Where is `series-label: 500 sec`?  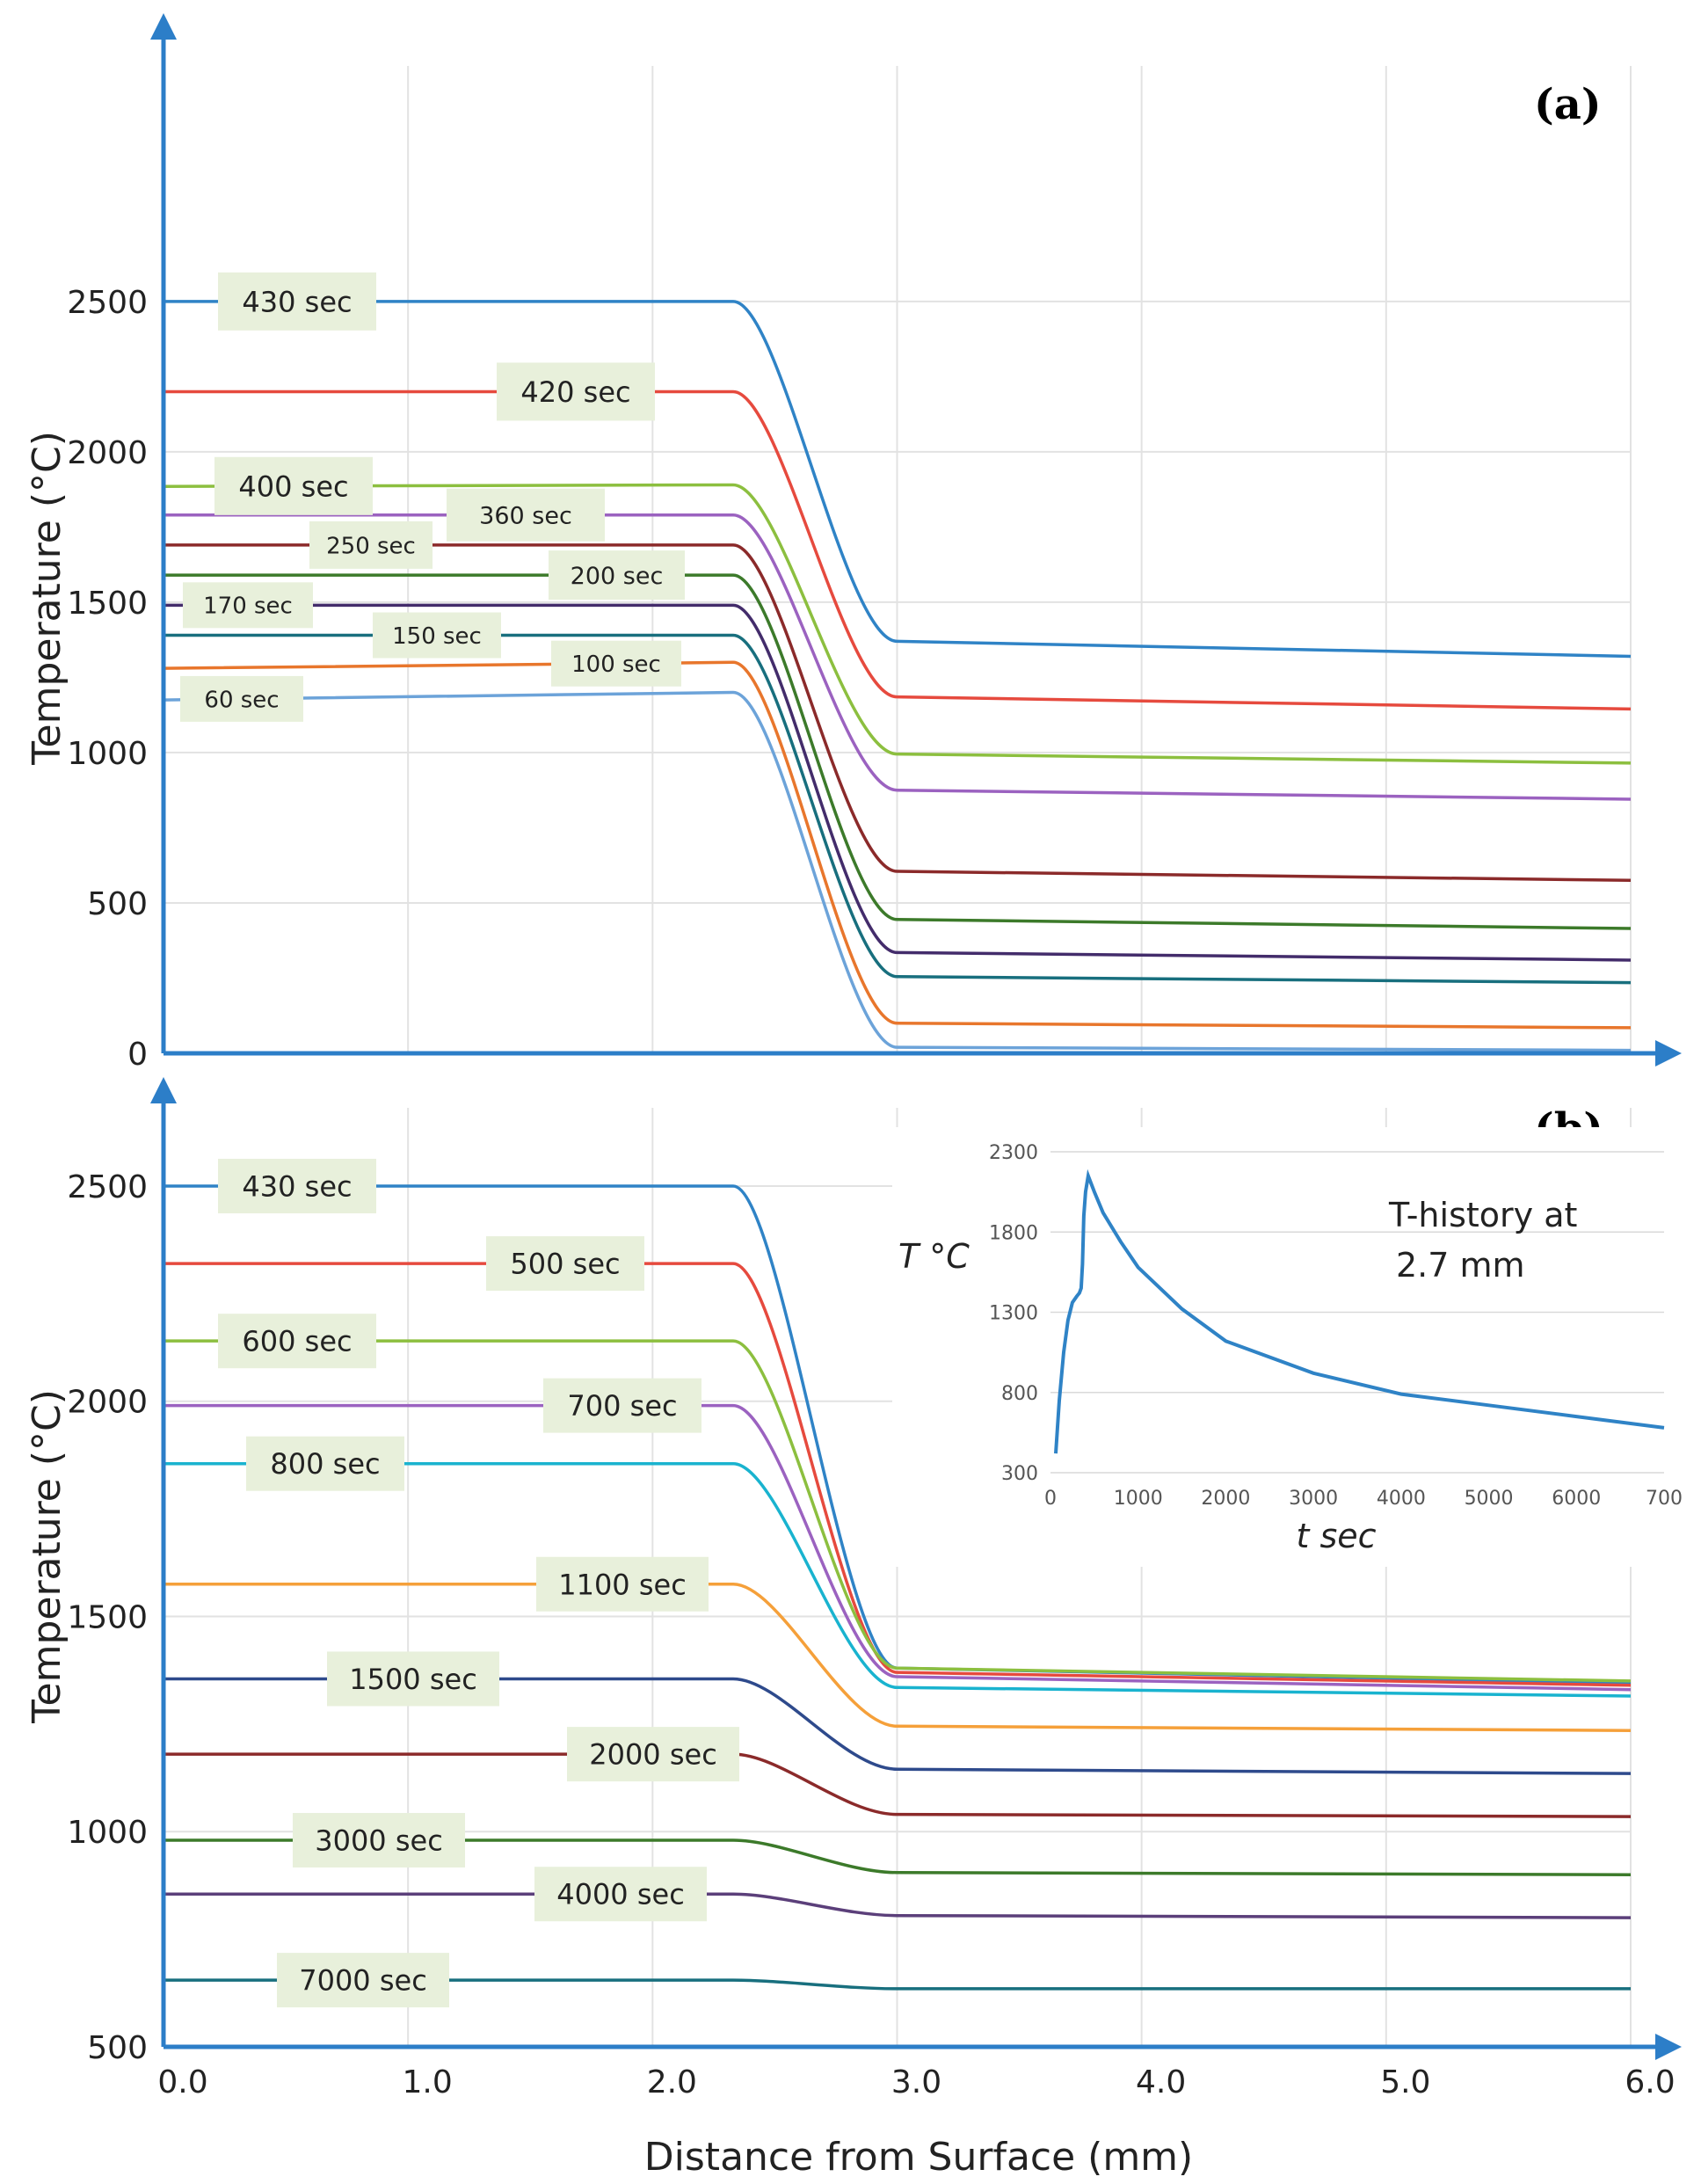
series-label: 500 sec is located at coordinates (565, 1264).